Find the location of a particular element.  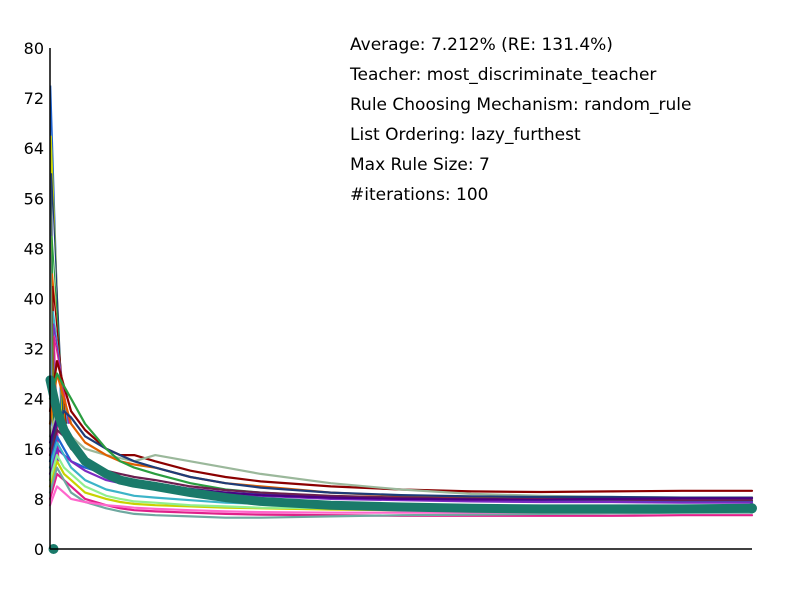

info-rule-mechanism: Rule Choosing Mechanism: random_rule is located at coordinates (521, 105).